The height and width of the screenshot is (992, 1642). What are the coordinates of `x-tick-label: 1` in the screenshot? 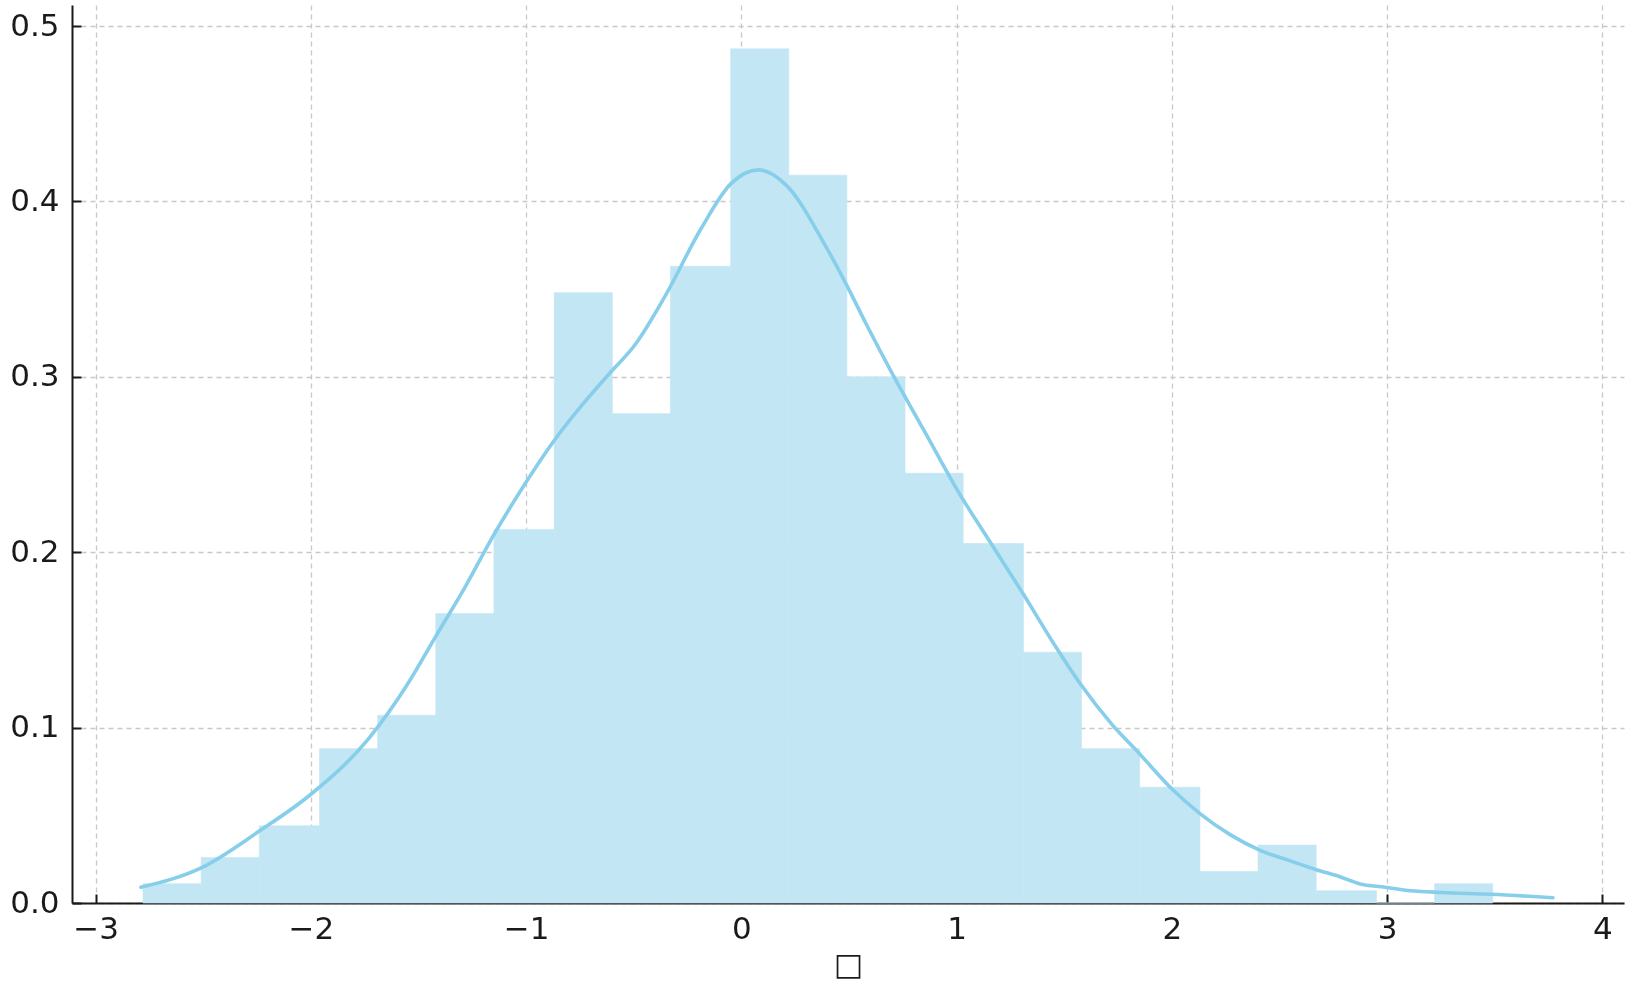 It's located at (957, 927).